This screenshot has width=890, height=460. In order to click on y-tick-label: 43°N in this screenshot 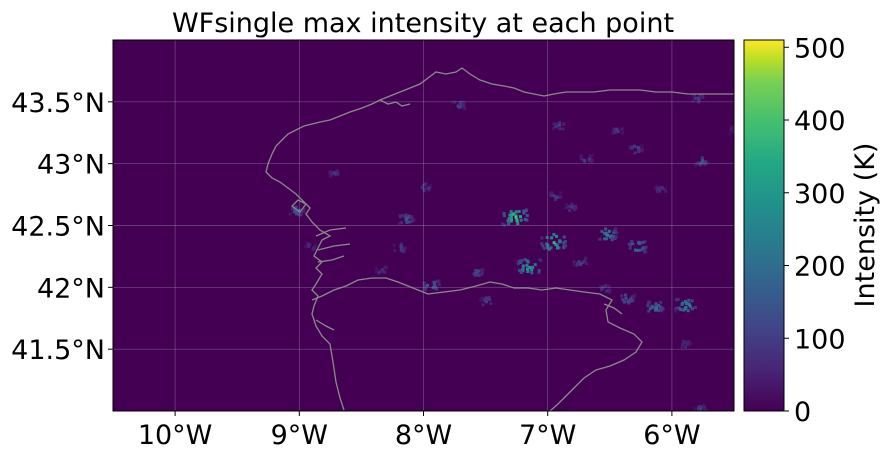, I will do `click(71, 165)`.